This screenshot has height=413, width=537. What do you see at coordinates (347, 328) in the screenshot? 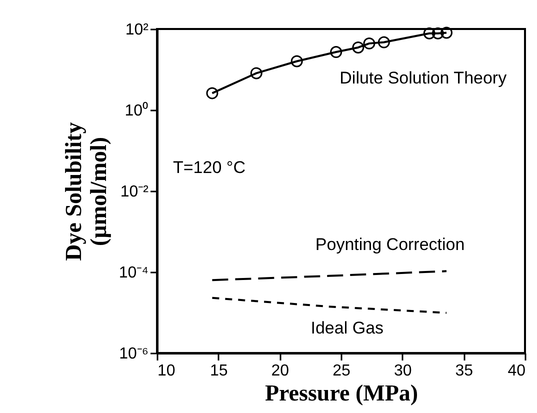
I see `series-label: Ideal Gas` at bounding box center [347, 328].